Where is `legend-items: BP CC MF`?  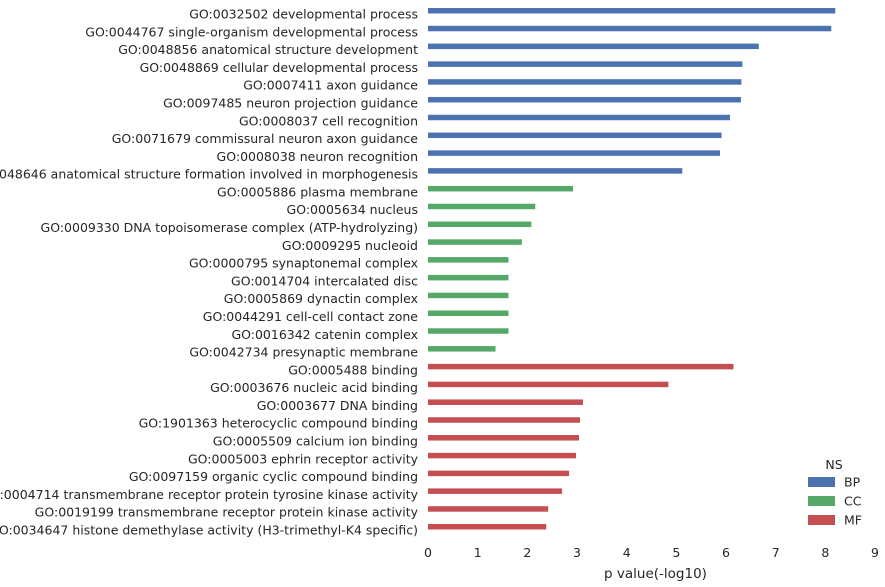
legend-items: BP CC MF is located at coordinates (835, 501).